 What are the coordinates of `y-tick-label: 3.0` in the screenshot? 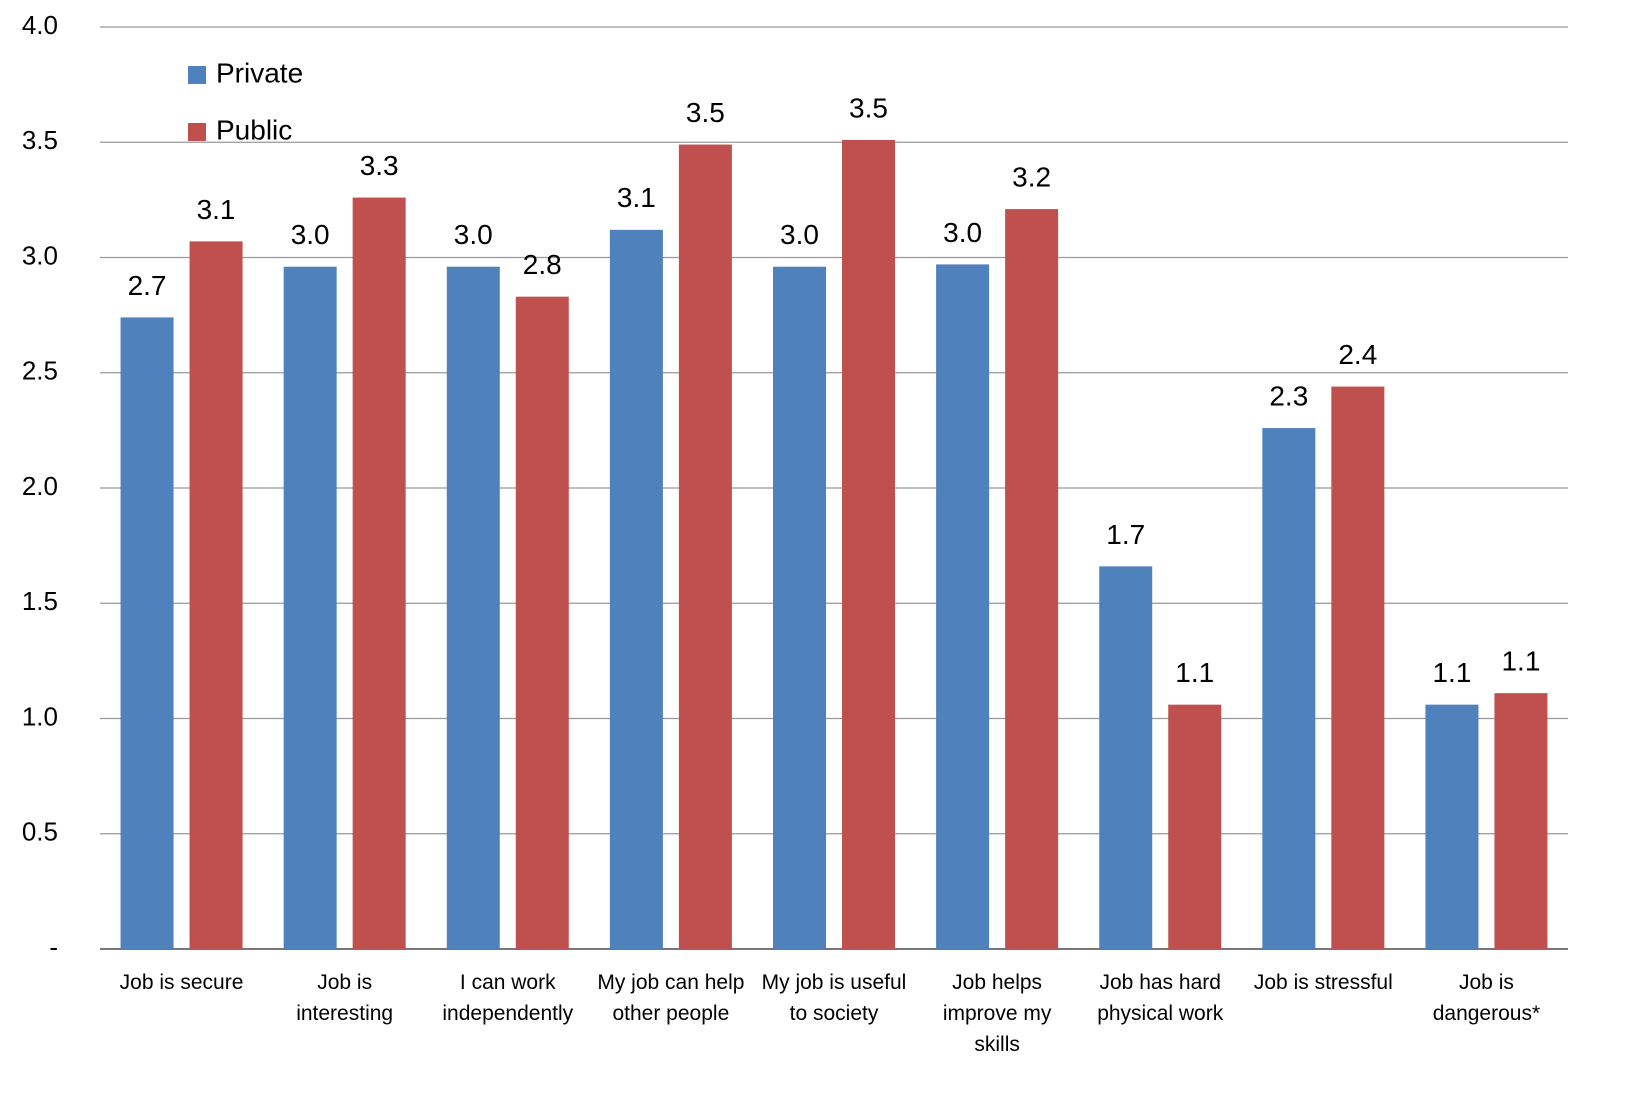 It's located at (40, 255).